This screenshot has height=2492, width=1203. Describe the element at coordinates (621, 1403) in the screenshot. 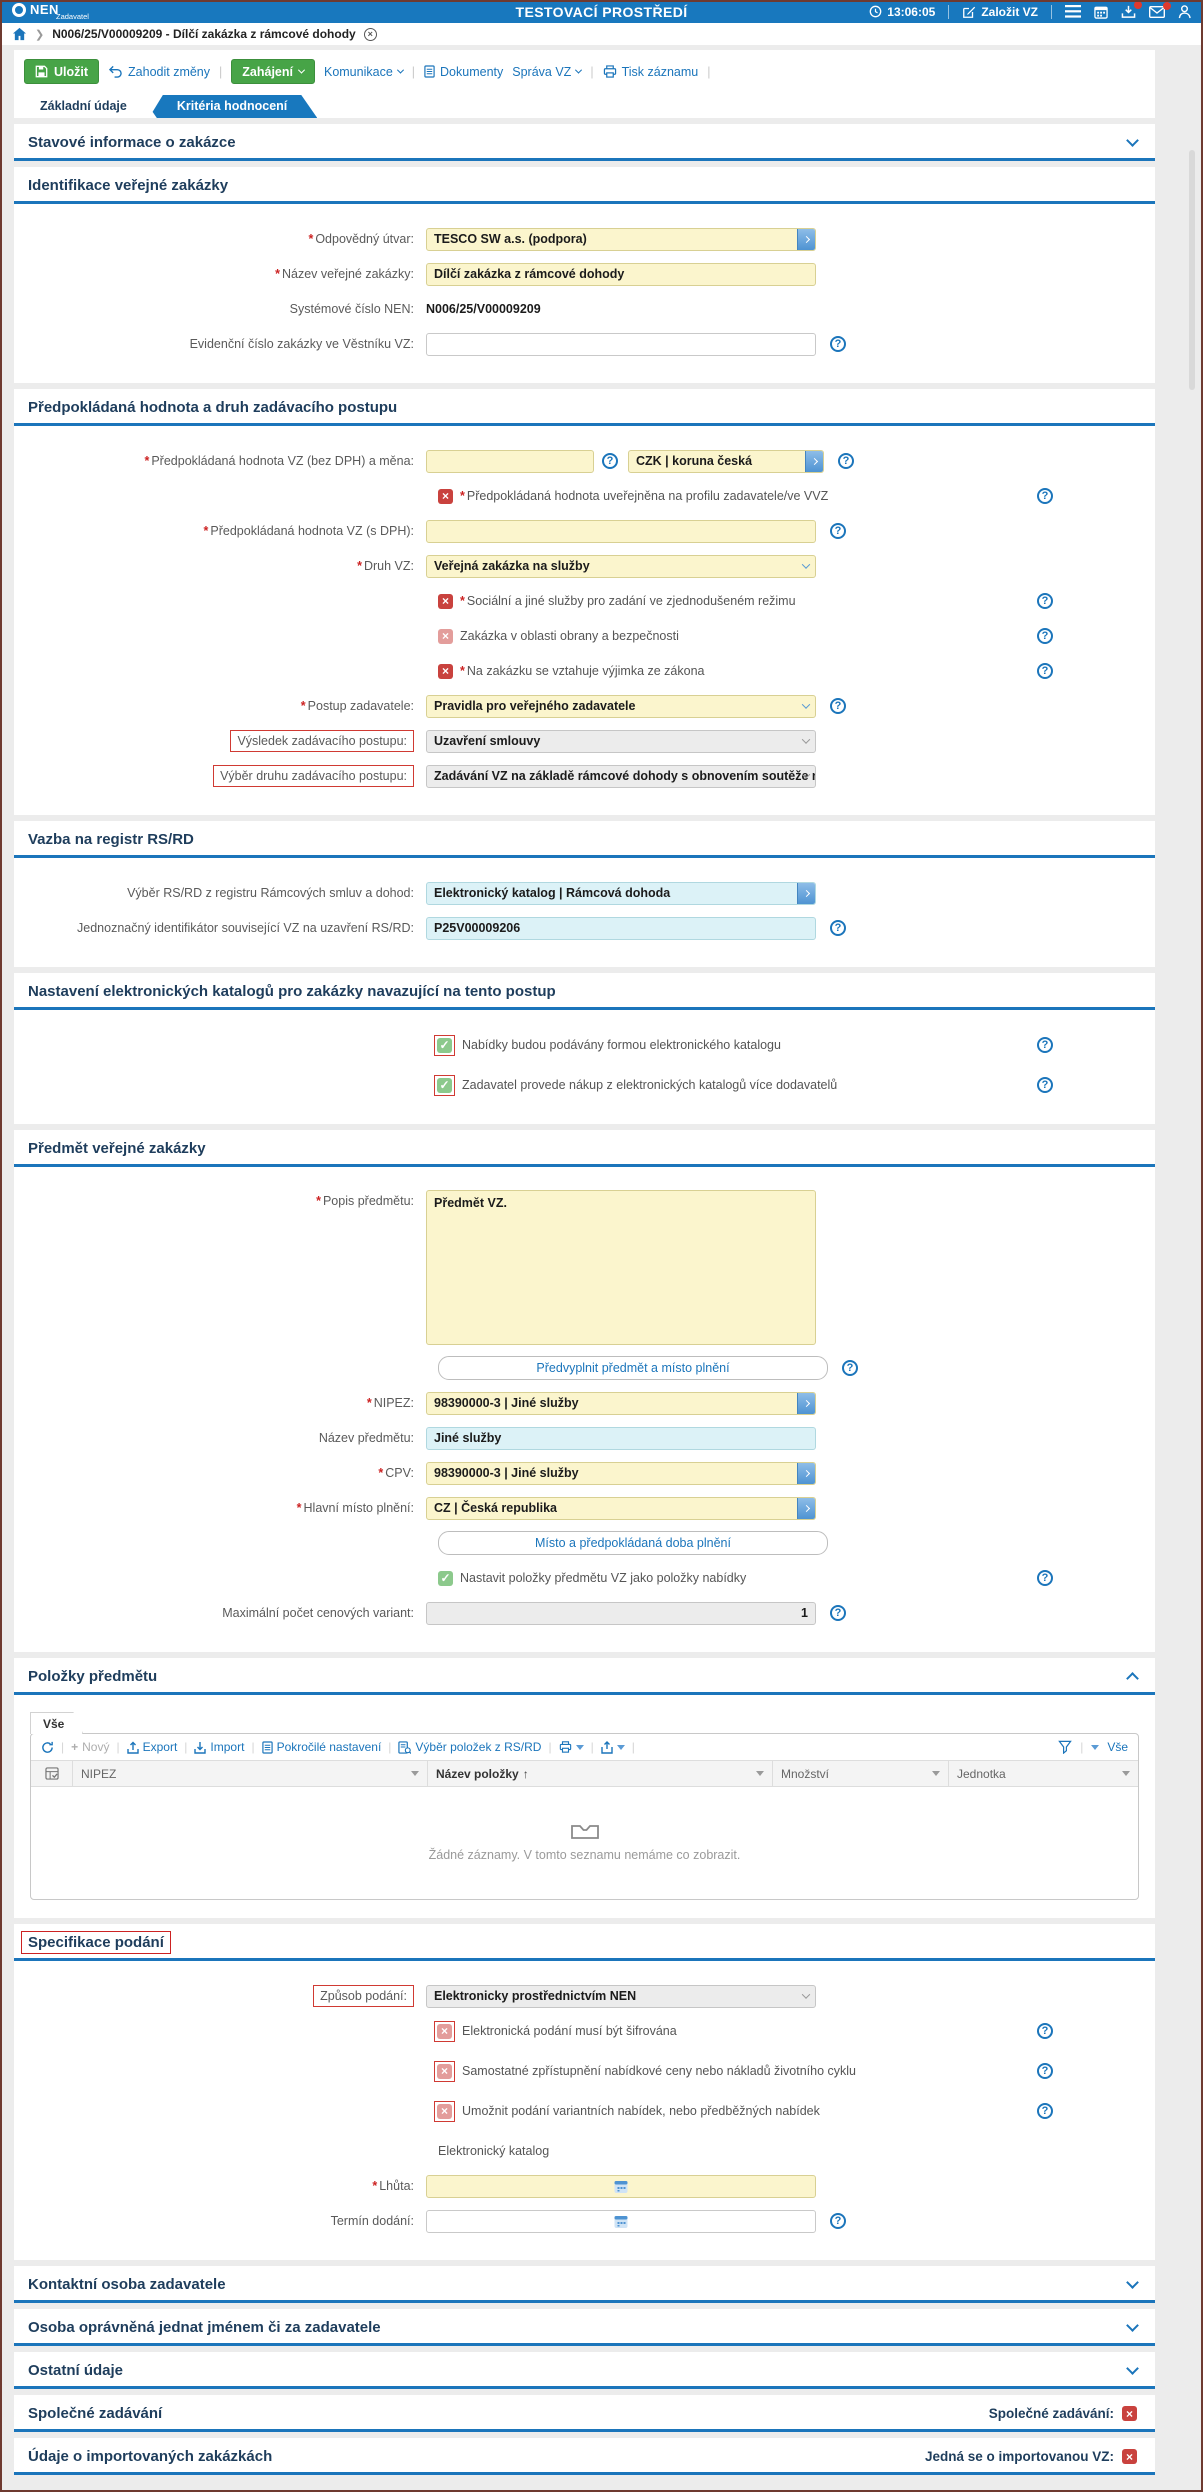

I see `nipez-field: 98390000-3 | Jiné služby` at that location.